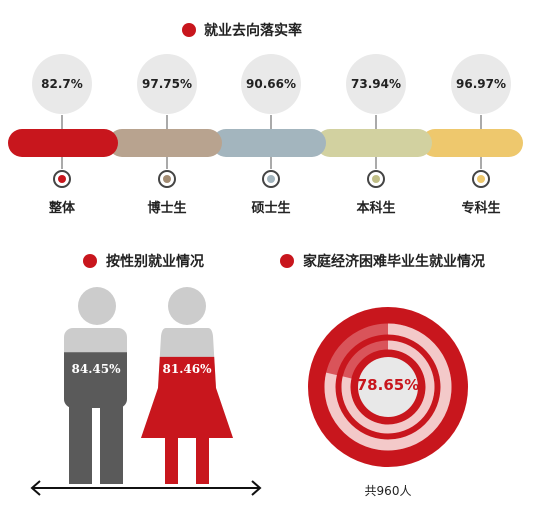  Describe the element at coordinates (90, 261) in the screenshot. I see `section2-bullet` at that location.